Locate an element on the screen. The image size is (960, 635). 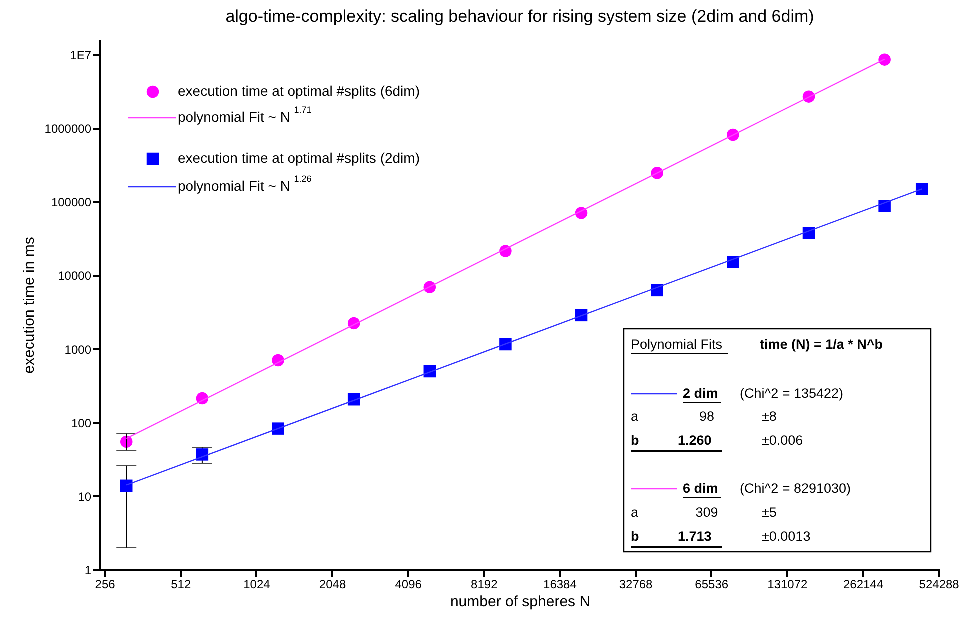
x-tick-label: 524288 is located at coordinates (939, 585).